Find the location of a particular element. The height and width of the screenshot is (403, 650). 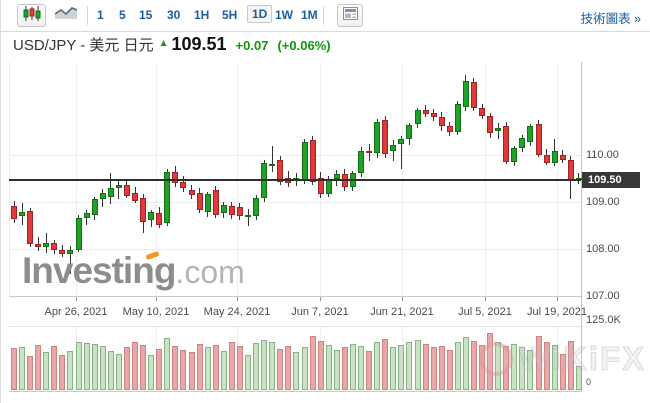

interval-30: 30 is located at coordinates (174, 15).